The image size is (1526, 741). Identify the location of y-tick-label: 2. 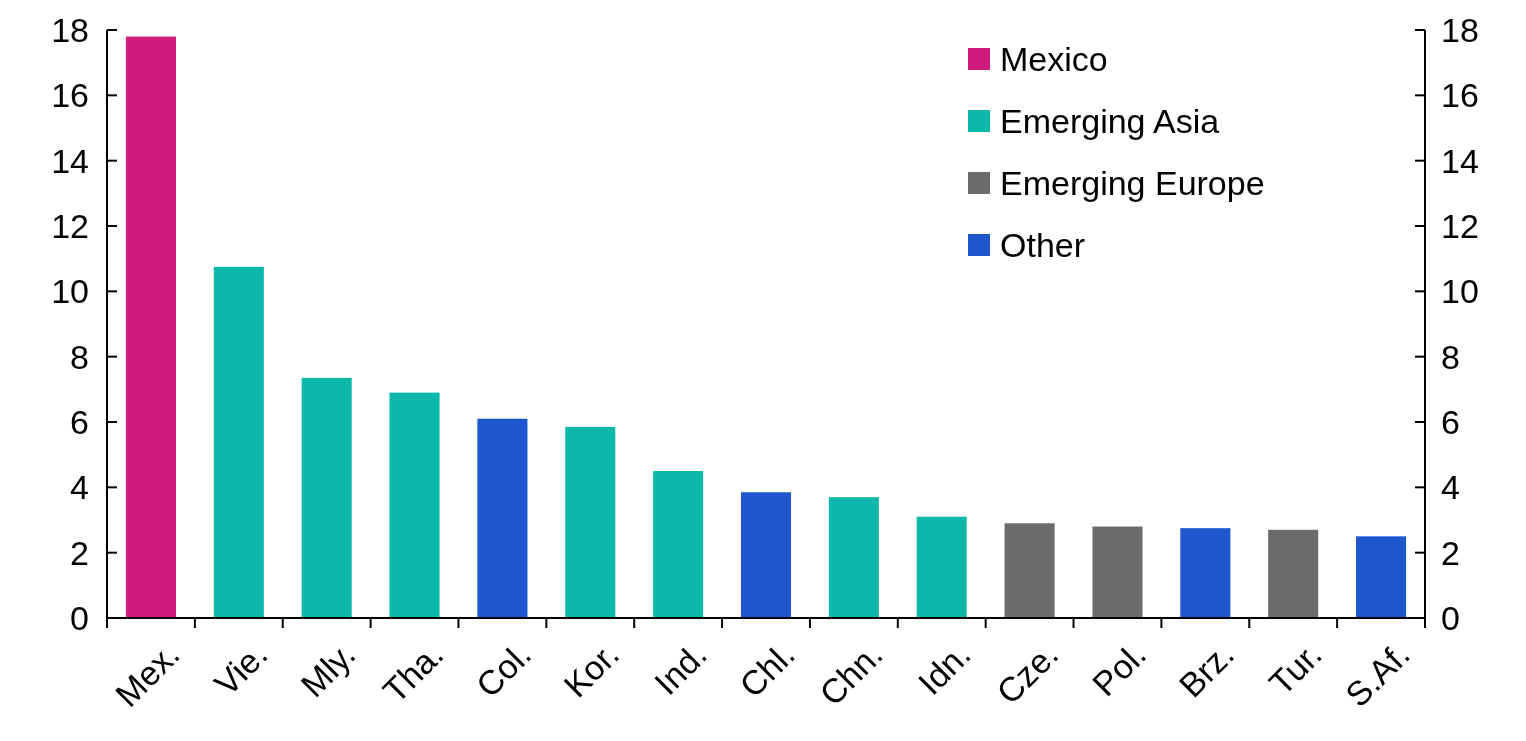
(79, 552).